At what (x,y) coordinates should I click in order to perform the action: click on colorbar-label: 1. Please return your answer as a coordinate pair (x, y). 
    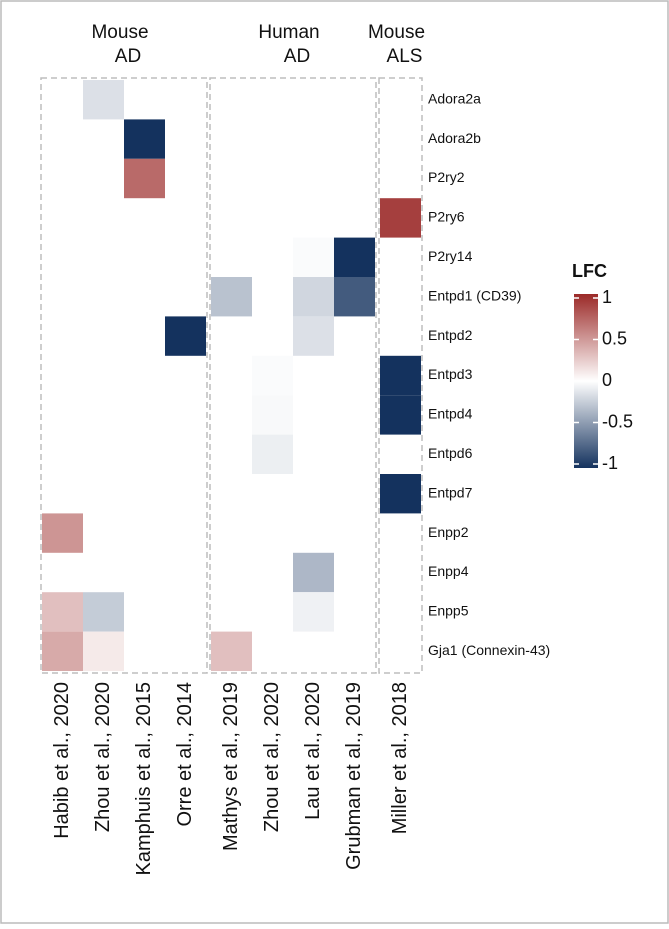
    Looking at the image, I should click on (607, 297).